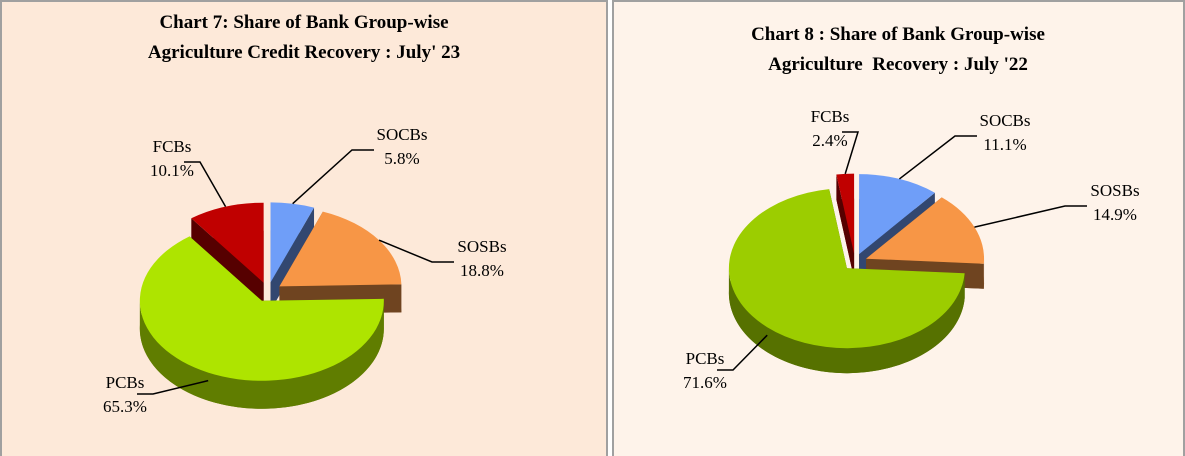 Image resolution: width=1185 pixels, height=456 pixels. Describe the element at coordinates (705, 382) in the screenshot. I see `value-label: 71.6%` at that location.